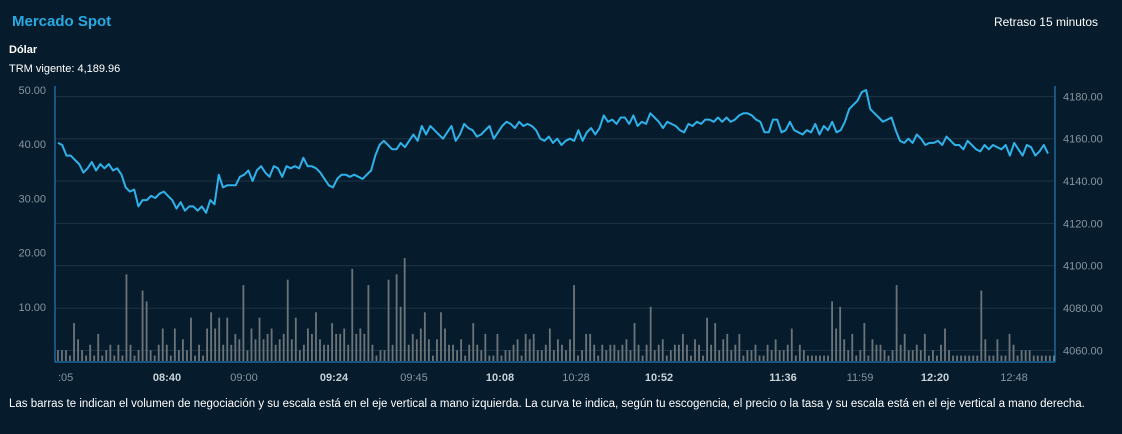 Image resolution: width=1122 pixels, height=434 pixels. Describe the element at coordinates (334, 378) in the screenshot. I see `x-tick-label: 09:24` at that location.